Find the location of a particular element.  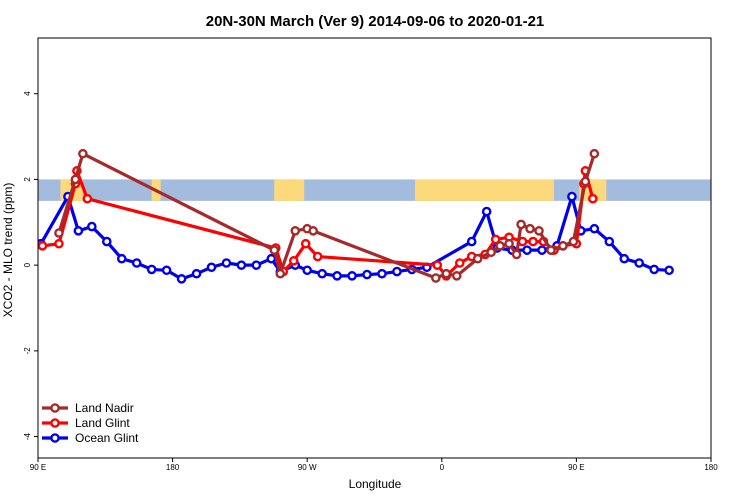

legend-entry: Land Glint is located at coordinates (86, 423).